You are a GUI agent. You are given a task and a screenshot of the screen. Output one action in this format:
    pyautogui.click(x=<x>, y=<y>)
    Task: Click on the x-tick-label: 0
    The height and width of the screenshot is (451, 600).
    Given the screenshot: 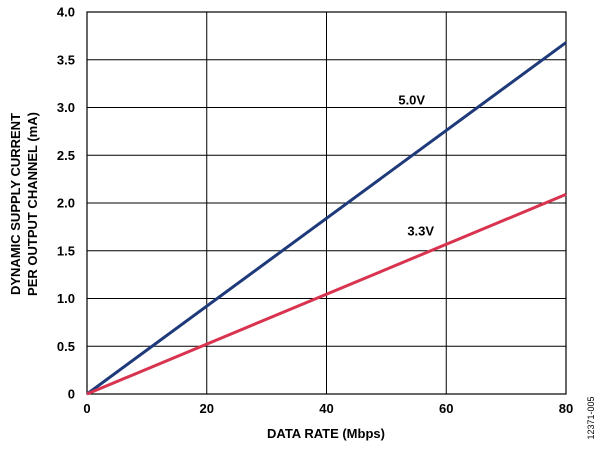 What is the action you would take?
    pyautogui.click(x=86, y=408)
    